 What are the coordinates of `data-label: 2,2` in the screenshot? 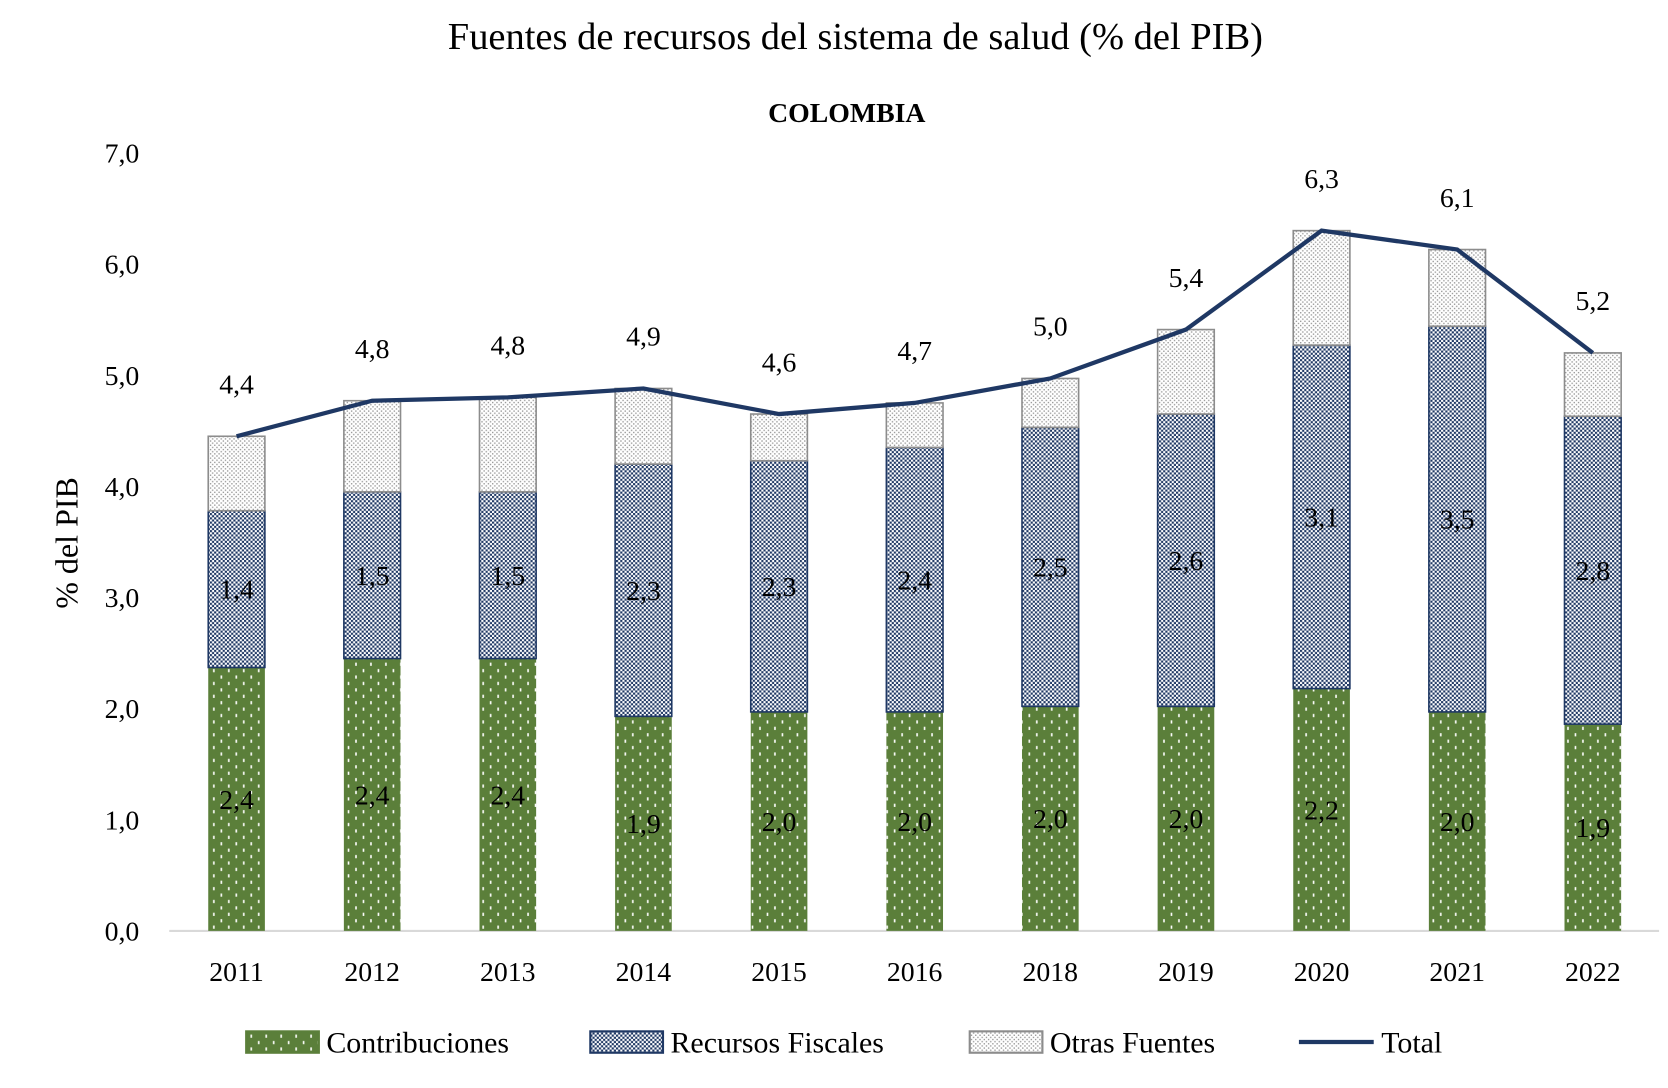 It's located at (1321, 810).